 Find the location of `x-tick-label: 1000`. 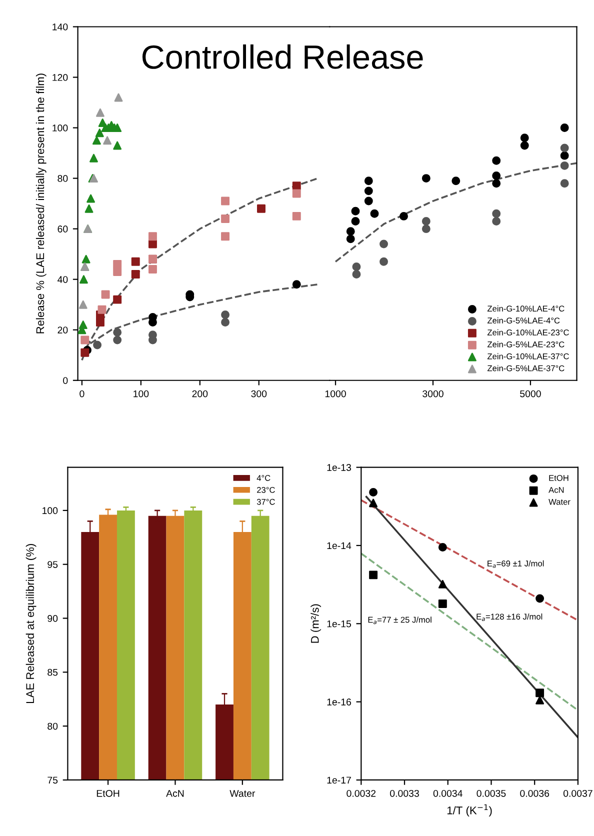

x-tick-label: 1000 is located at coordinates (335, 394).